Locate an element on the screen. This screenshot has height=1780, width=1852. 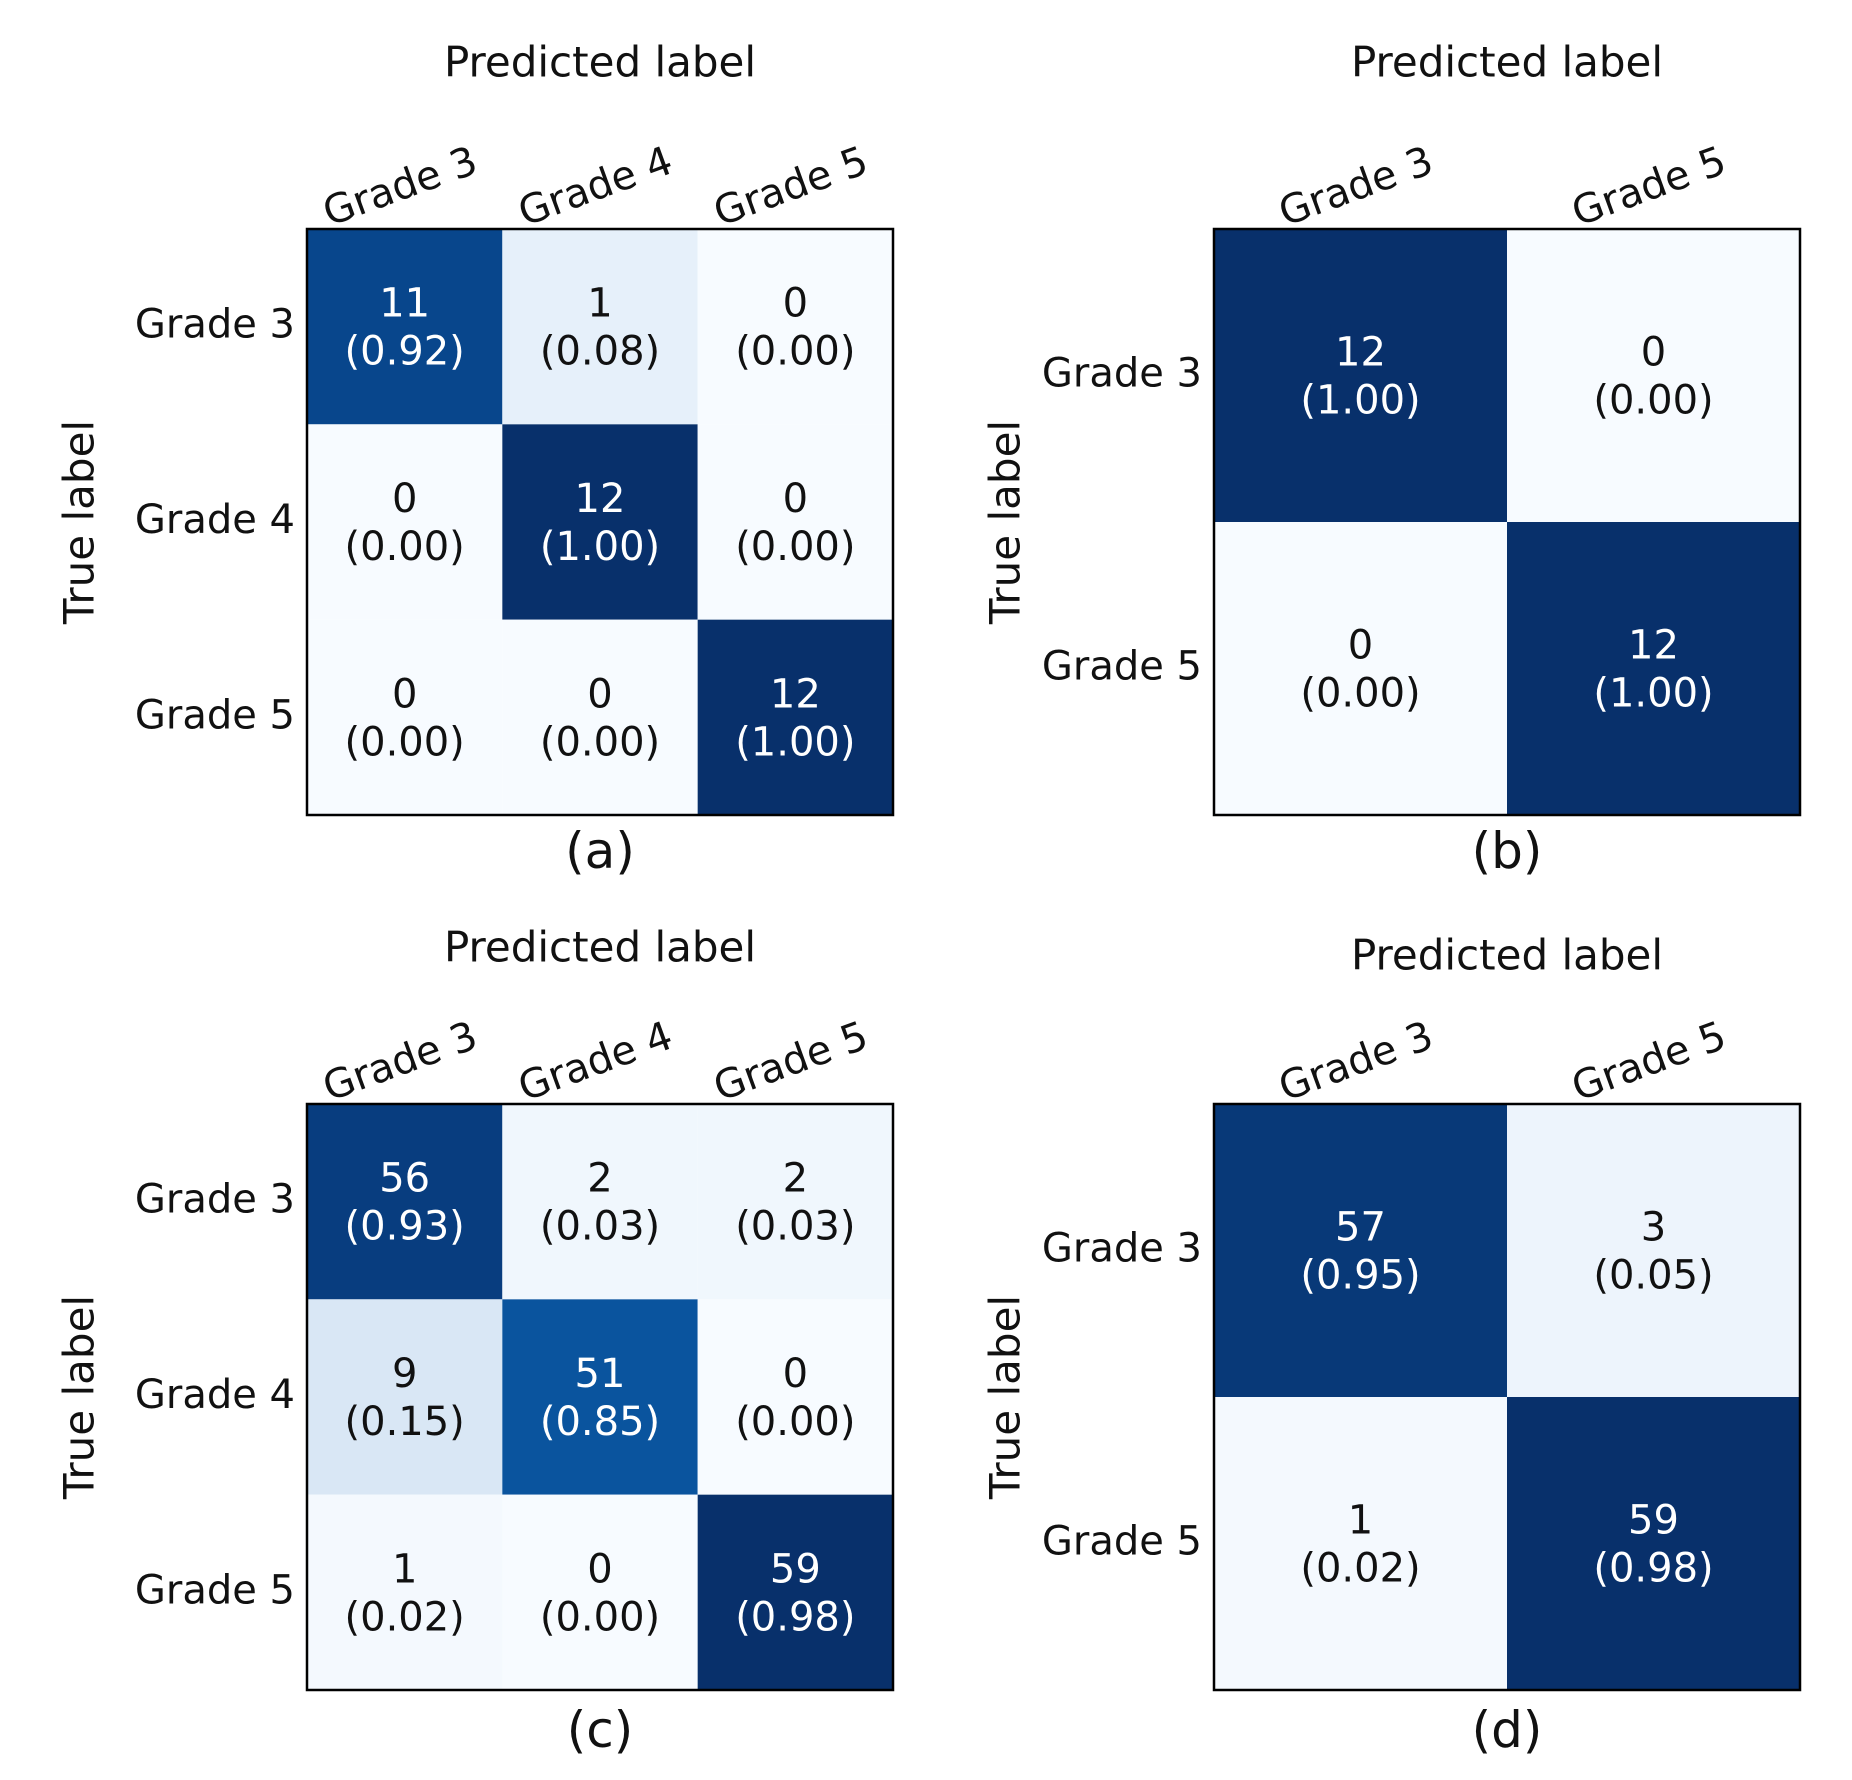
cell-label: 9 (0.15) is located at coordinates (405, 1398).